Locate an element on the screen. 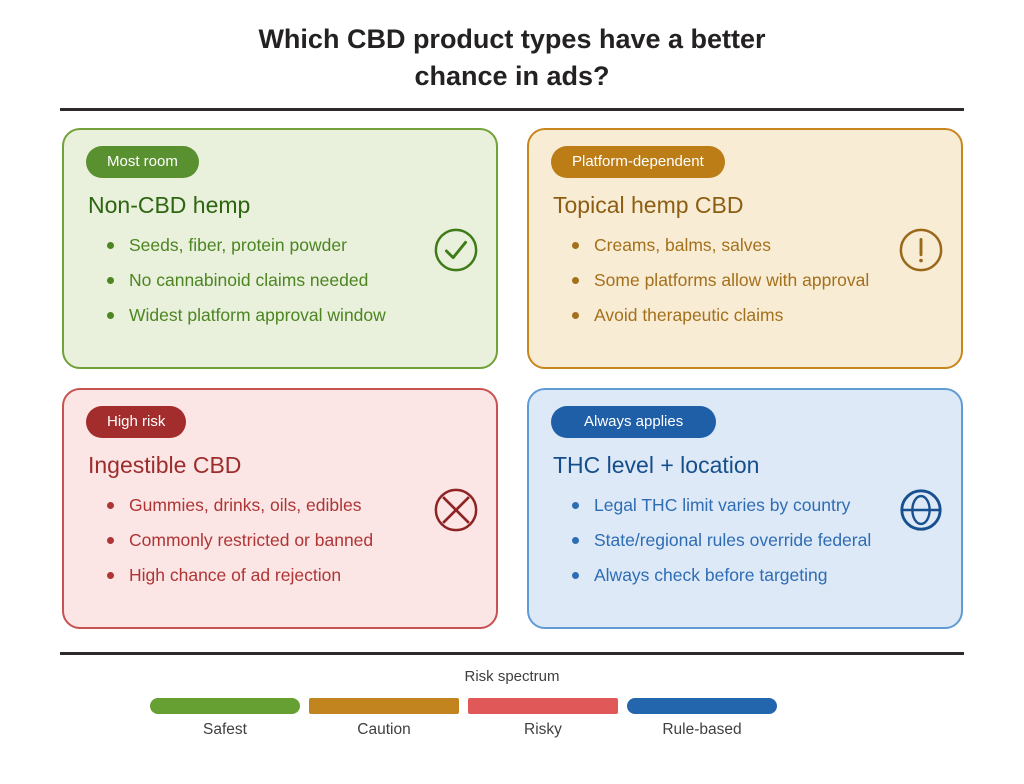 This screenshot has width=1024, height=784. bullet-item: Commonly restricted or banned is located at coordinates (230, 540).